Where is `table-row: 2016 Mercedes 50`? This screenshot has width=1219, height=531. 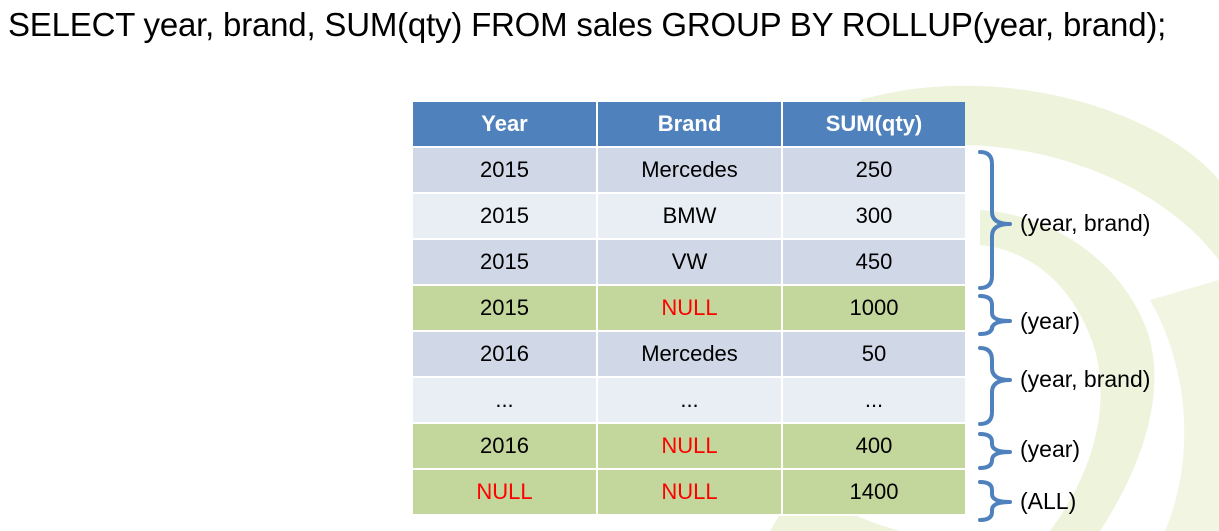
table-row: 2016 Mercedes 50 is located at coordinates (689, 355).